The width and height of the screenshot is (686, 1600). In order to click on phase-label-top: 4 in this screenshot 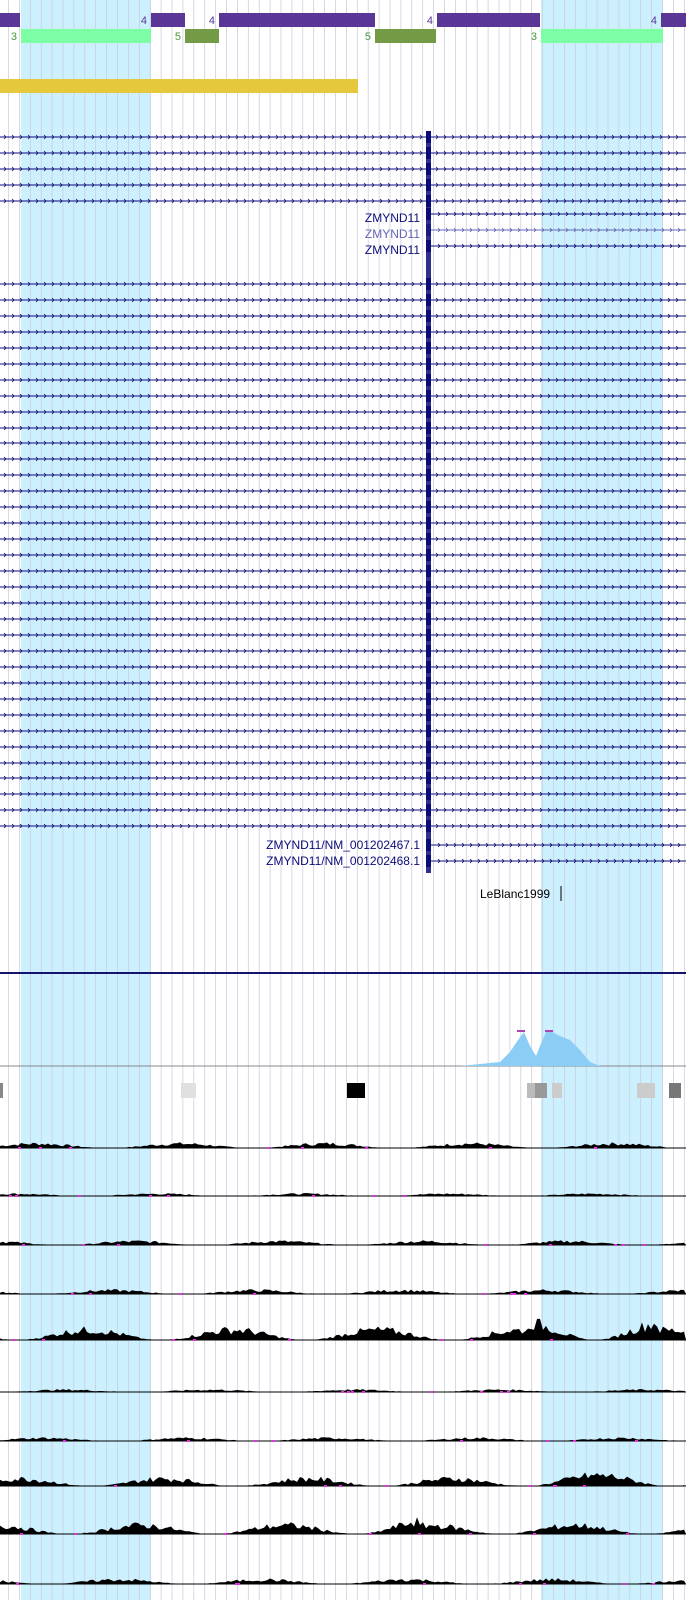, I will do `click(144, 21)`.